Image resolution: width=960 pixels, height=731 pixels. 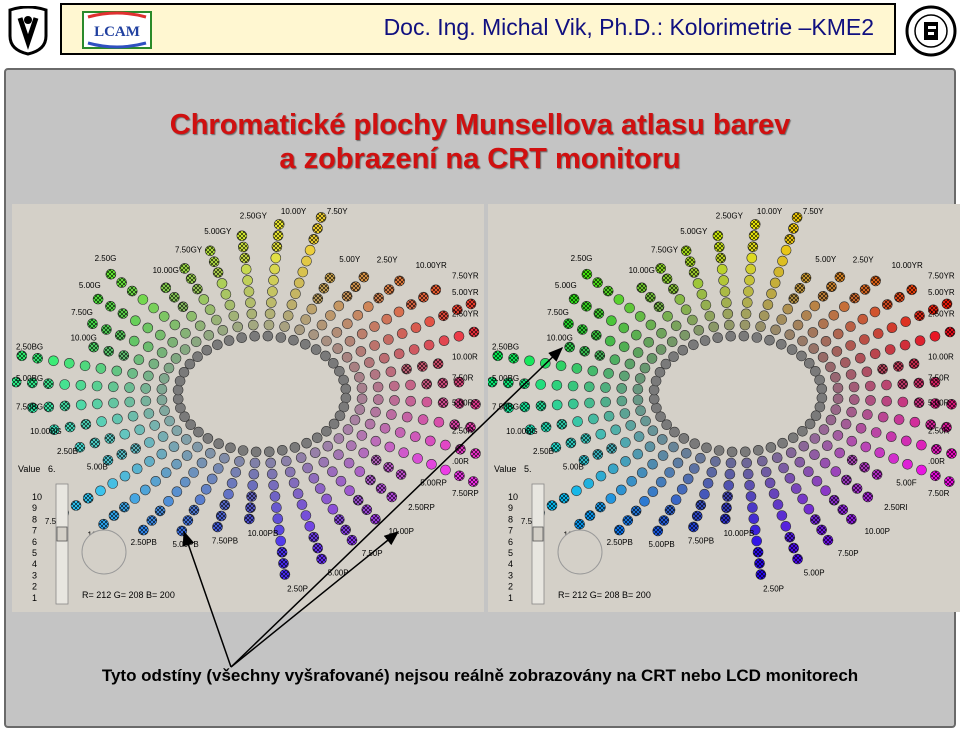 I want to click on value-scale-tick: 1, so click(x=34, y=598).